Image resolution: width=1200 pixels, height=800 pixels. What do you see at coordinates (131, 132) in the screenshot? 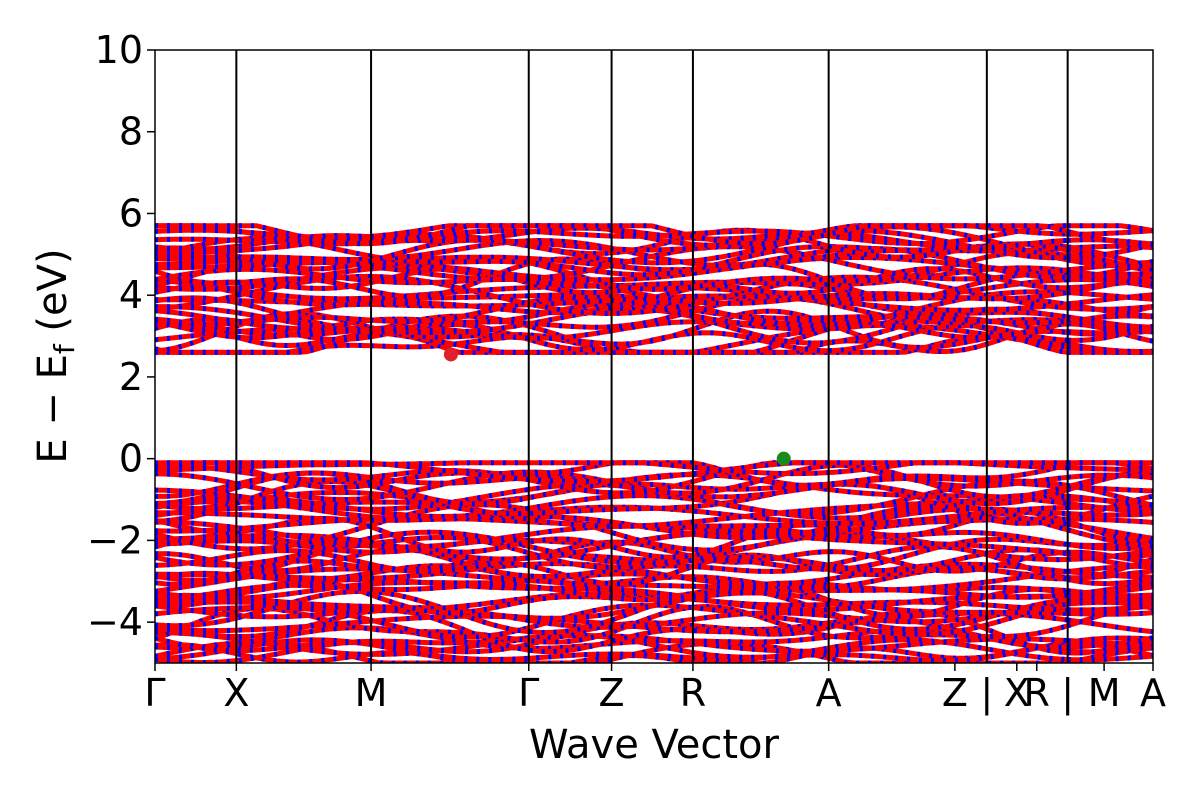
I see `y-tick-label: 8` at bounding box center [131, 132].